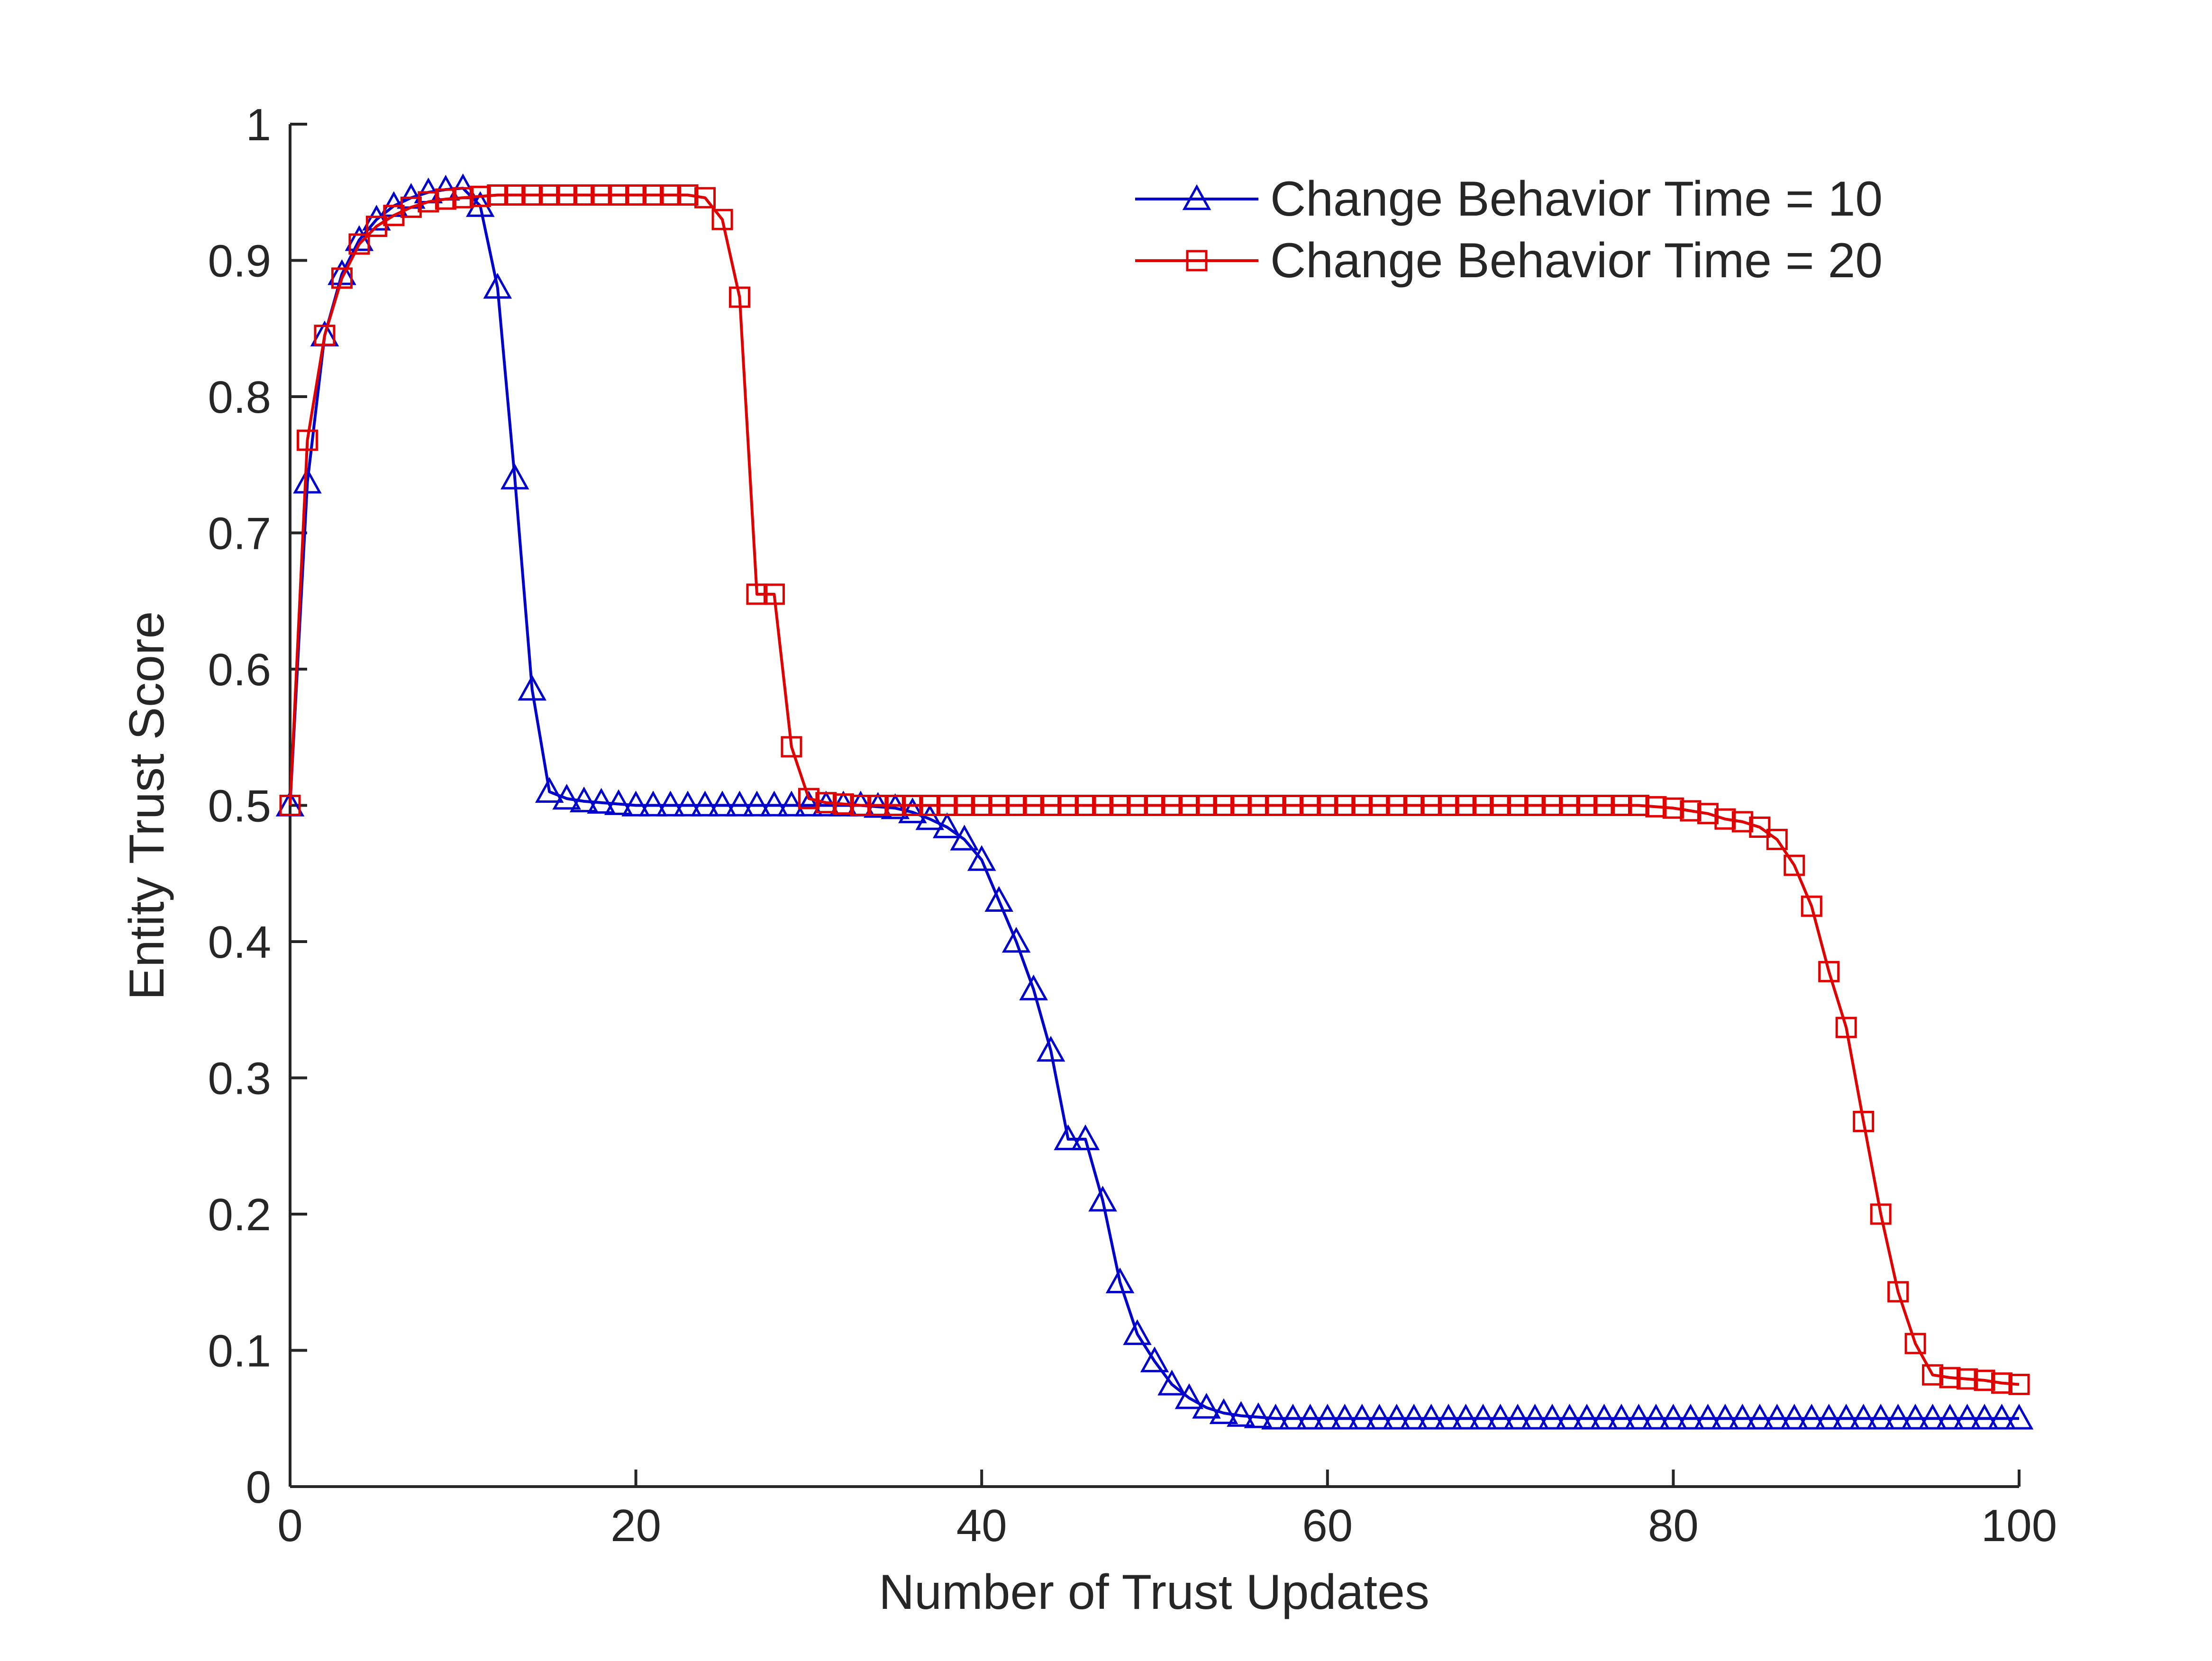 Image resolution: width=2212 pixels, height=1661 pixels. What do you see at coordinates (239, 807) in the screenshot?
I see `y-tick-label: 0.5` at bounding box center [239, 807].